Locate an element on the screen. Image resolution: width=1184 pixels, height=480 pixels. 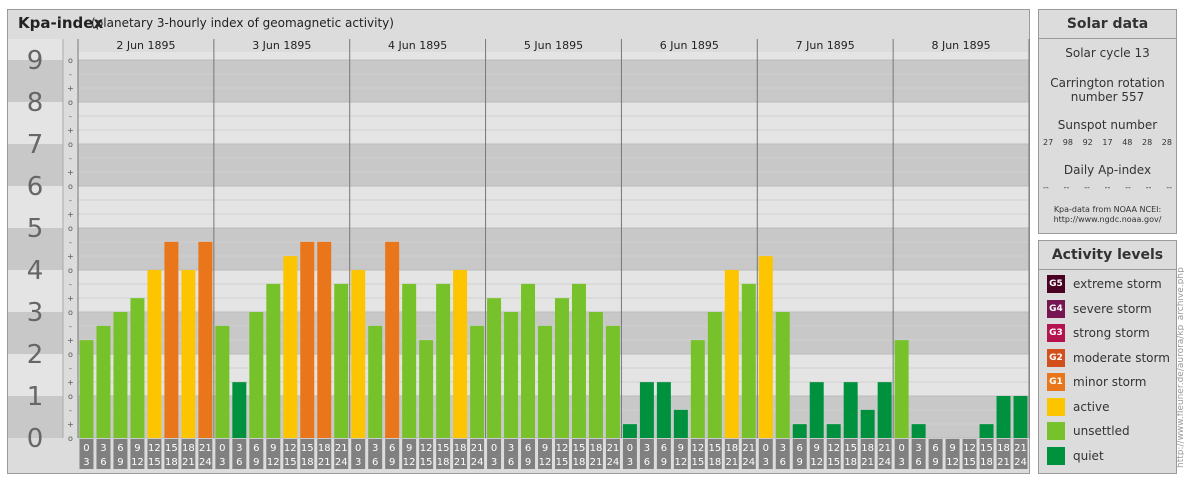
solar-cycle: Solar cycle 13 is located at coordinates (1107, 53).